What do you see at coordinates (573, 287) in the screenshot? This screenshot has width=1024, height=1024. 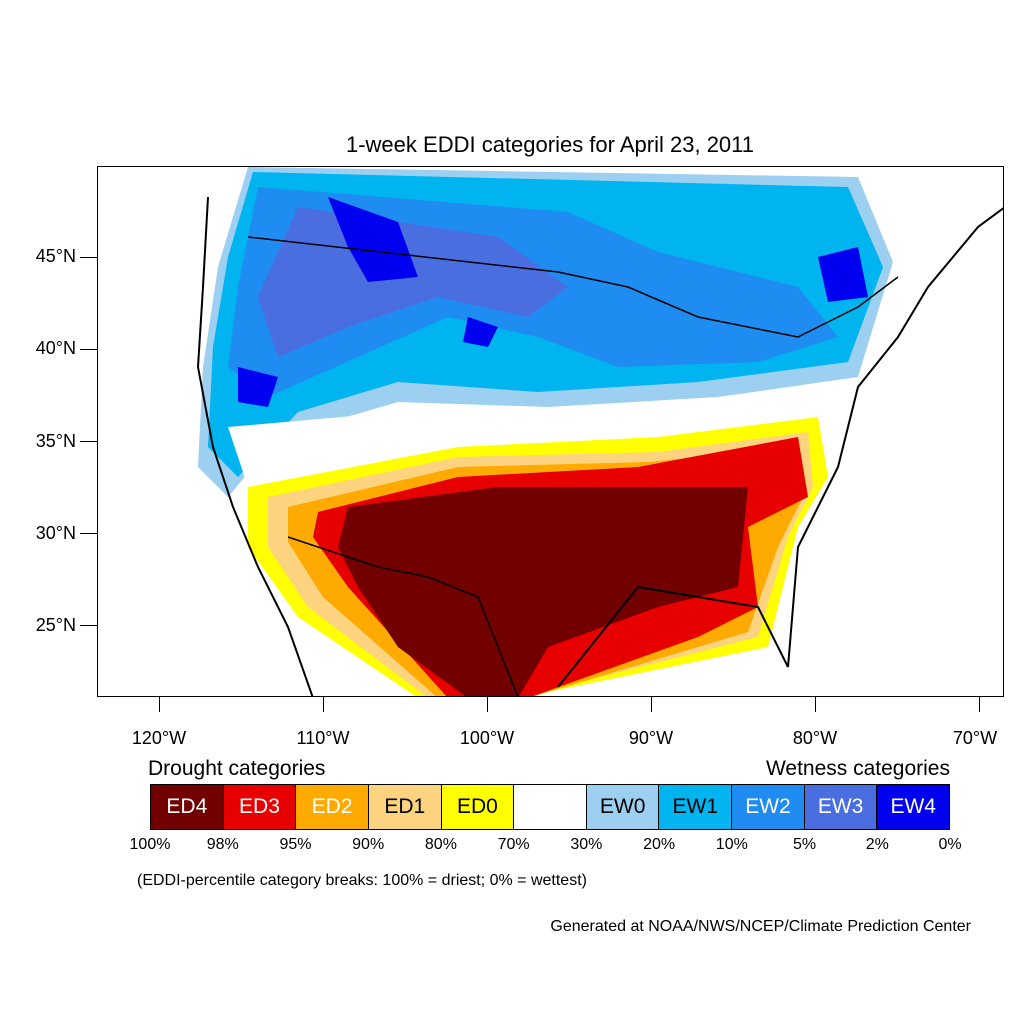 I see `us-canada-border` at bounding box center [573, 287].